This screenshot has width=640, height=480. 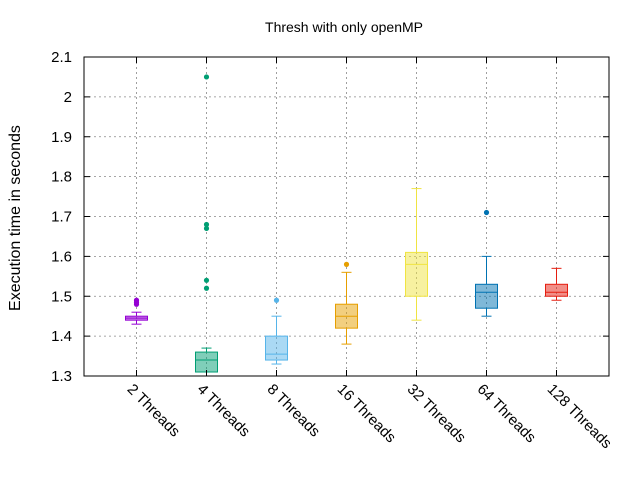 I want to click on y-tick-label: 1.4, so click(x=61, y=336).